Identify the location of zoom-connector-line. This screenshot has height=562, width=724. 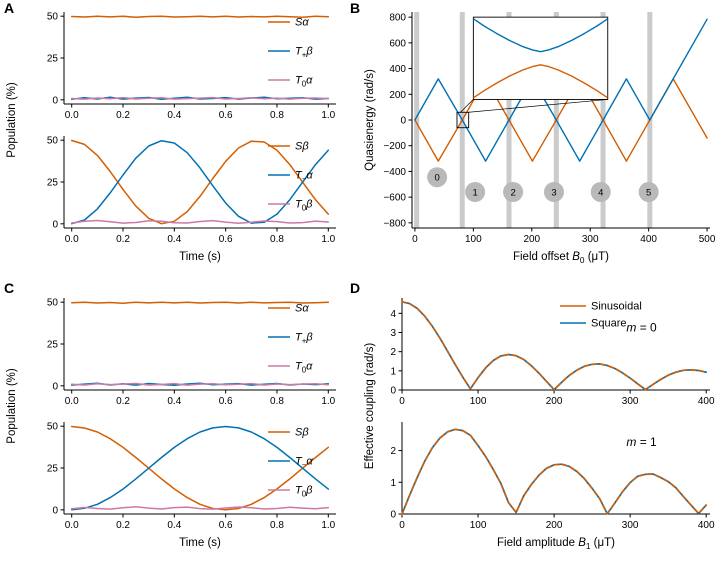
(467, 106).